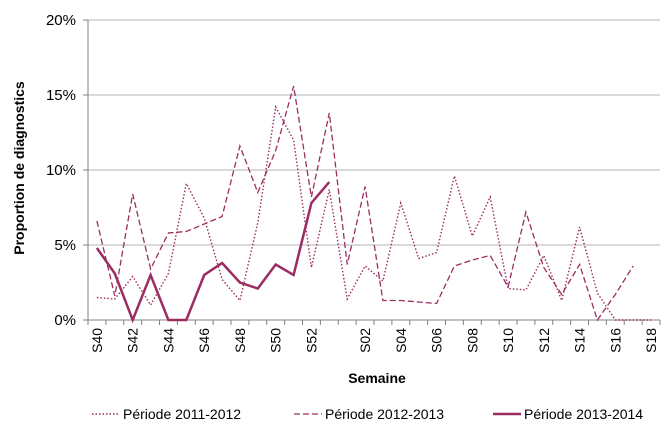 This screenshot has height=426, width=669. I want to click on y-tick-label: 0%, so click(65, 320).